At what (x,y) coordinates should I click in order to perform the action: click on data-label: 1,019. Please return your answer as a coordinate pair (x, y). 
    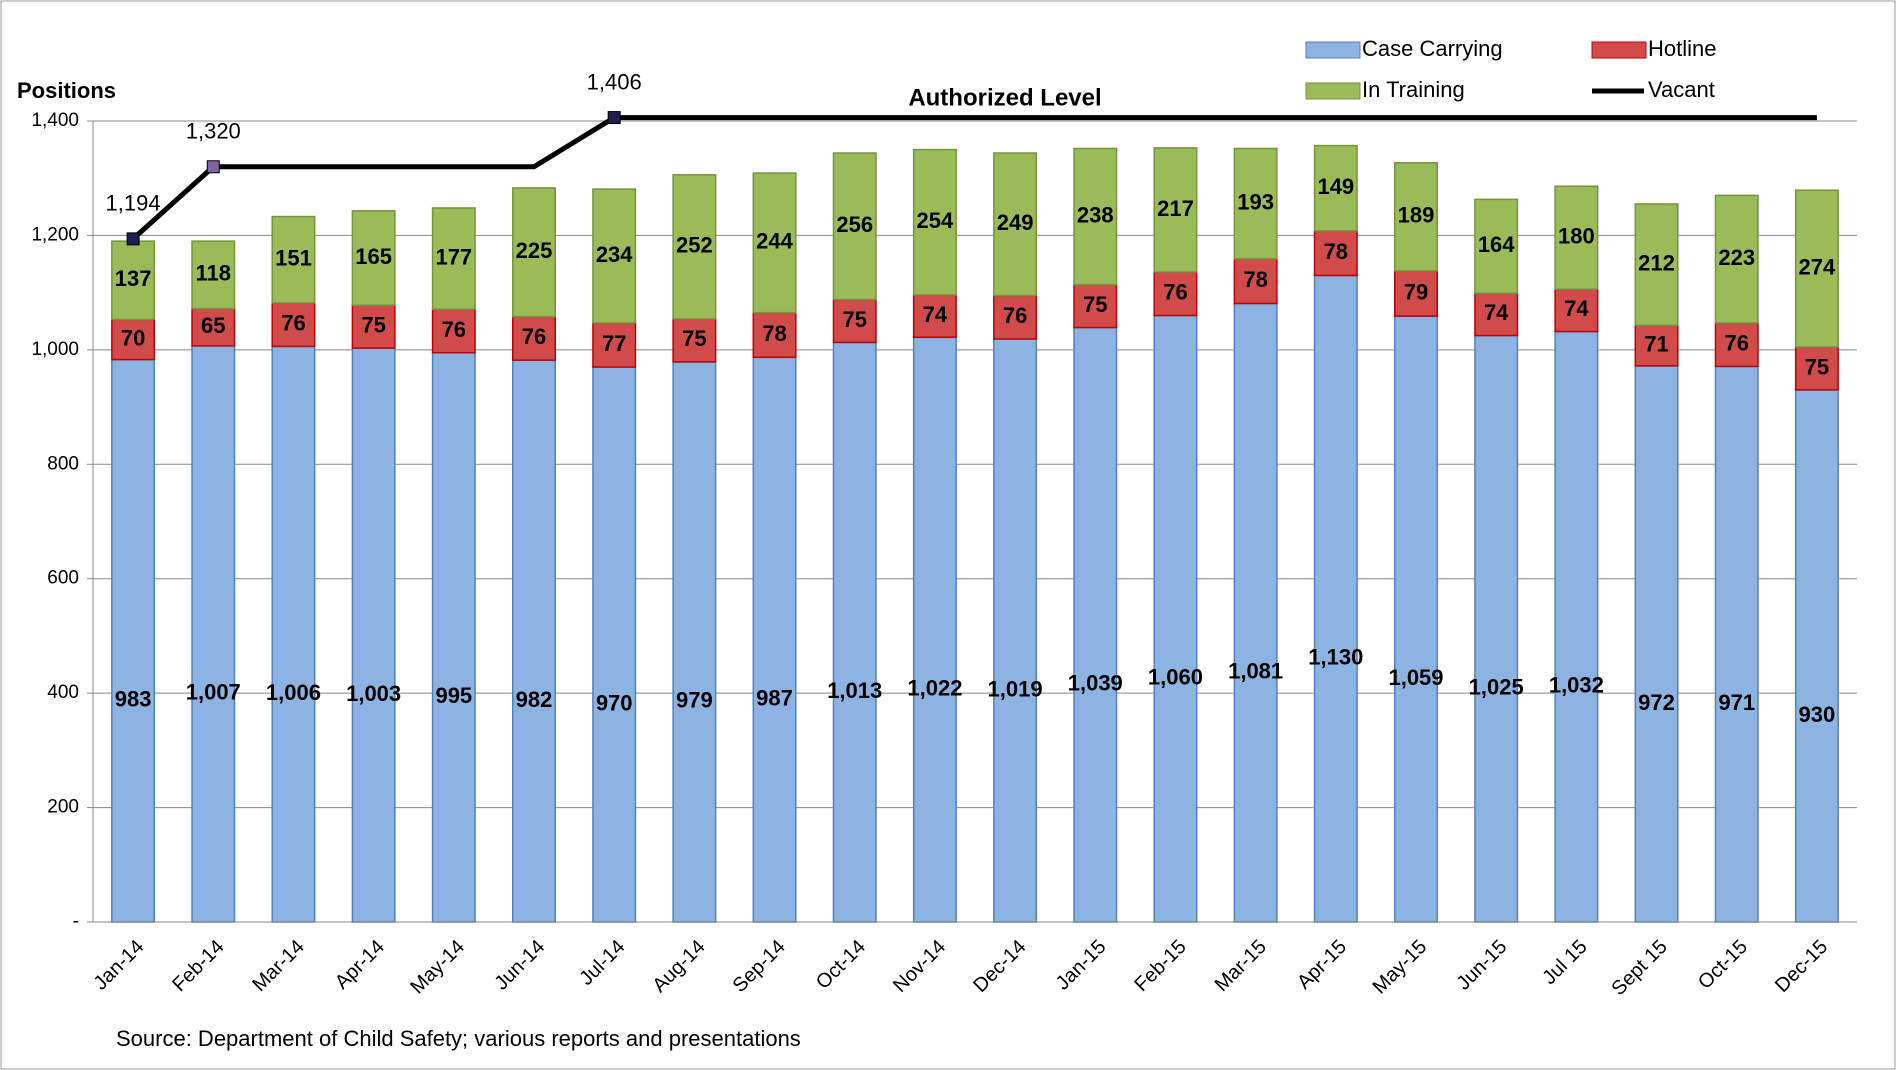
    Looking at the image, I should click on (1015, 688).